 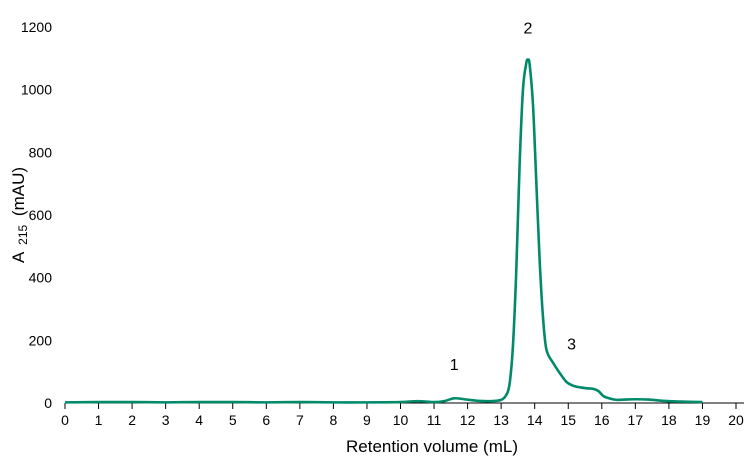 I want to click on x-tick-label: 15, so click(x=568, y=420).